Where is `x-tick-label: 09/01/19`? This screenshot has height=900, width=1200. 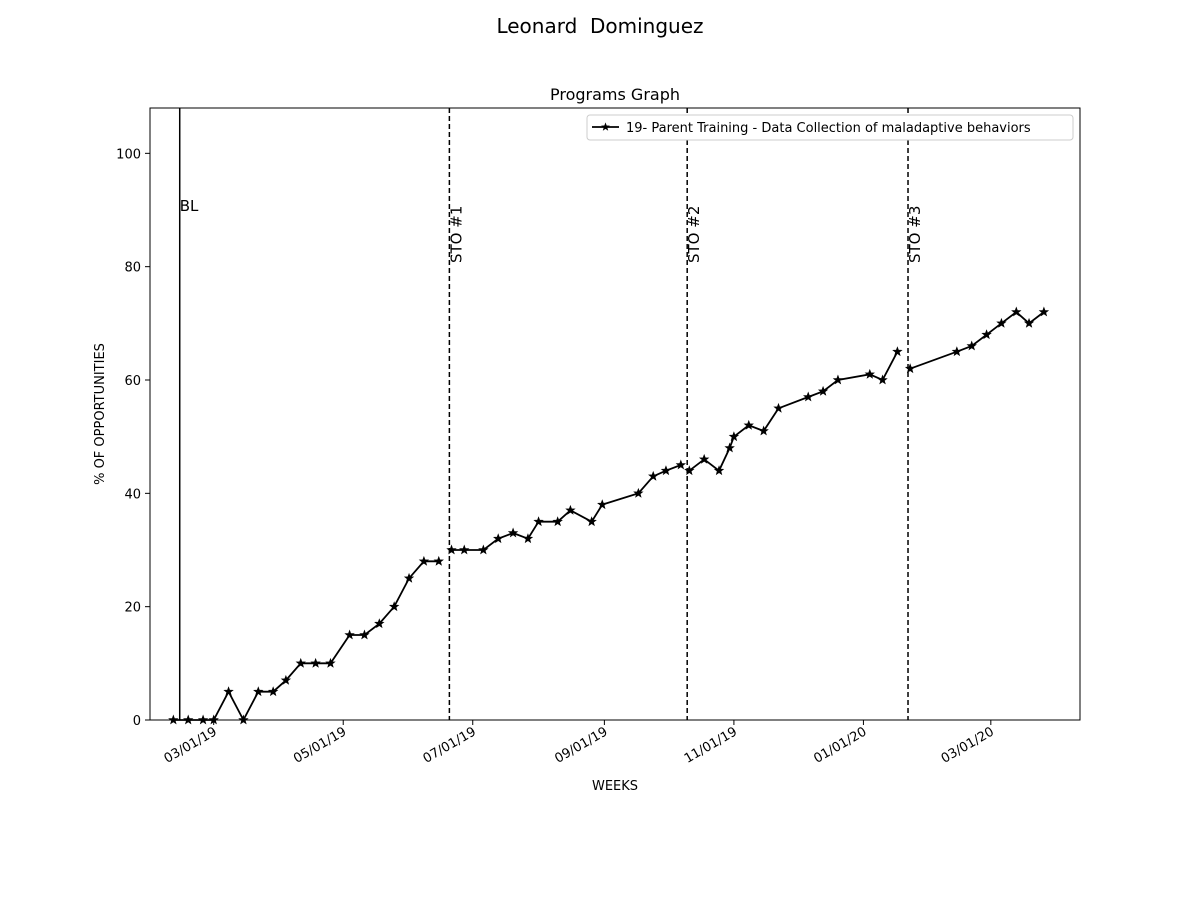
x-tick-label: 09/01/19 is located at coordinates (581, 745).